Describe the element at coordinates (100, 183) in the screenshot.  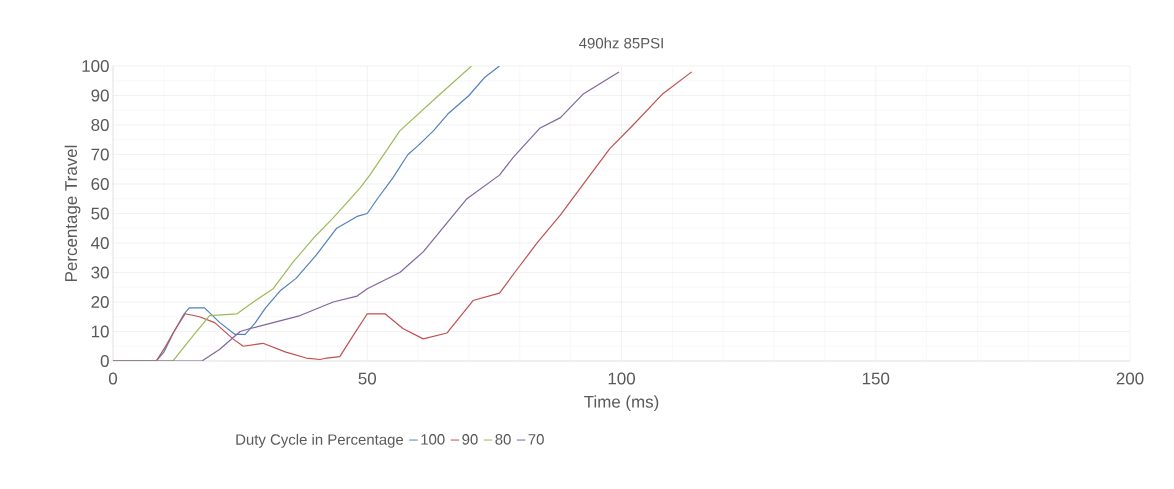
I see `y-tick-label: 60` at that location.